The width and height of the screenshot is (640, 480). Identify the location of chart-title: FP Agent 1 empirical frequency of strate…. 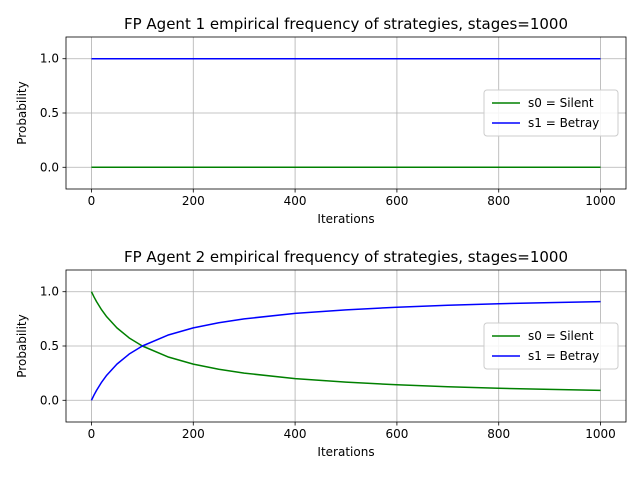
(346, 24).